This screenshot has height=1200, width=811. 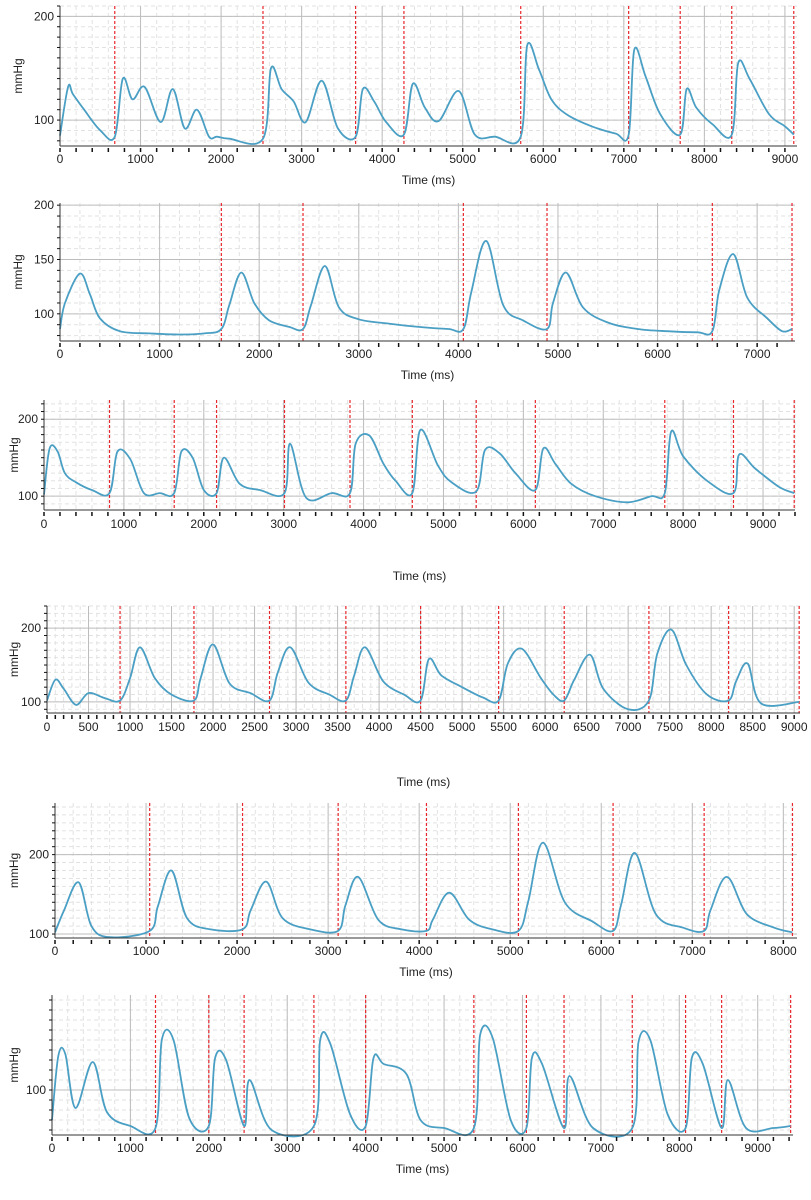 What do you see at coordinates (337, 727) in the screenshot?
I see `x-tick-label: 3500` at bounding box center [337, 727].